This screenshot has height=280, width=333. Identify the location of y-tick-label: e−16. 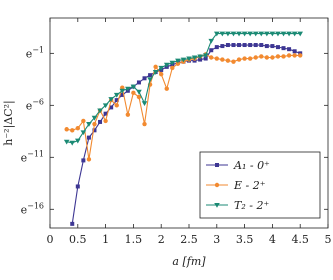
(32, 208).